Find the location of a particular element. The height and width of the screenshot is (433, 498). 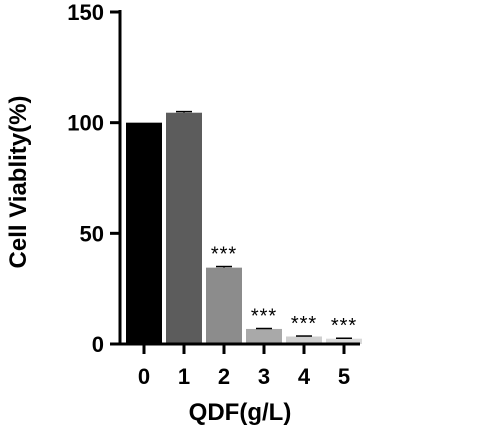

significance-annotations: *** *** *** *** is located at coordinates (284, 291).